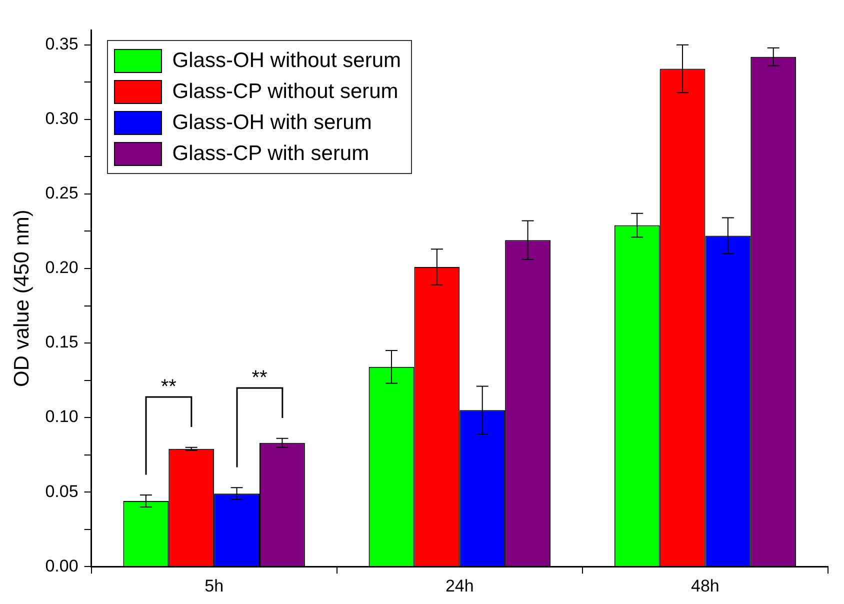  Describe the element at coordinates (61, 342) in the screenshot. I see `y-tick-label: 0.15` at that location.